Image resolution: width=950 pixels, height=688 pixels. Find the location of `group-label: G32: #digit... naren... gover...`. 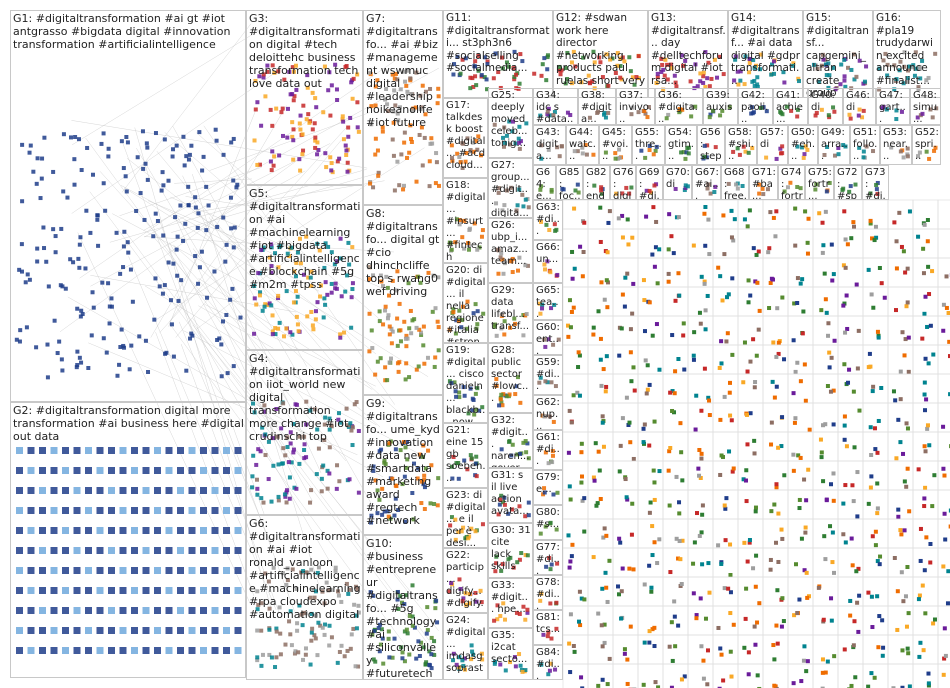

group-label: G32: #digit... naren... gover... is located at coordinates (510, 441).